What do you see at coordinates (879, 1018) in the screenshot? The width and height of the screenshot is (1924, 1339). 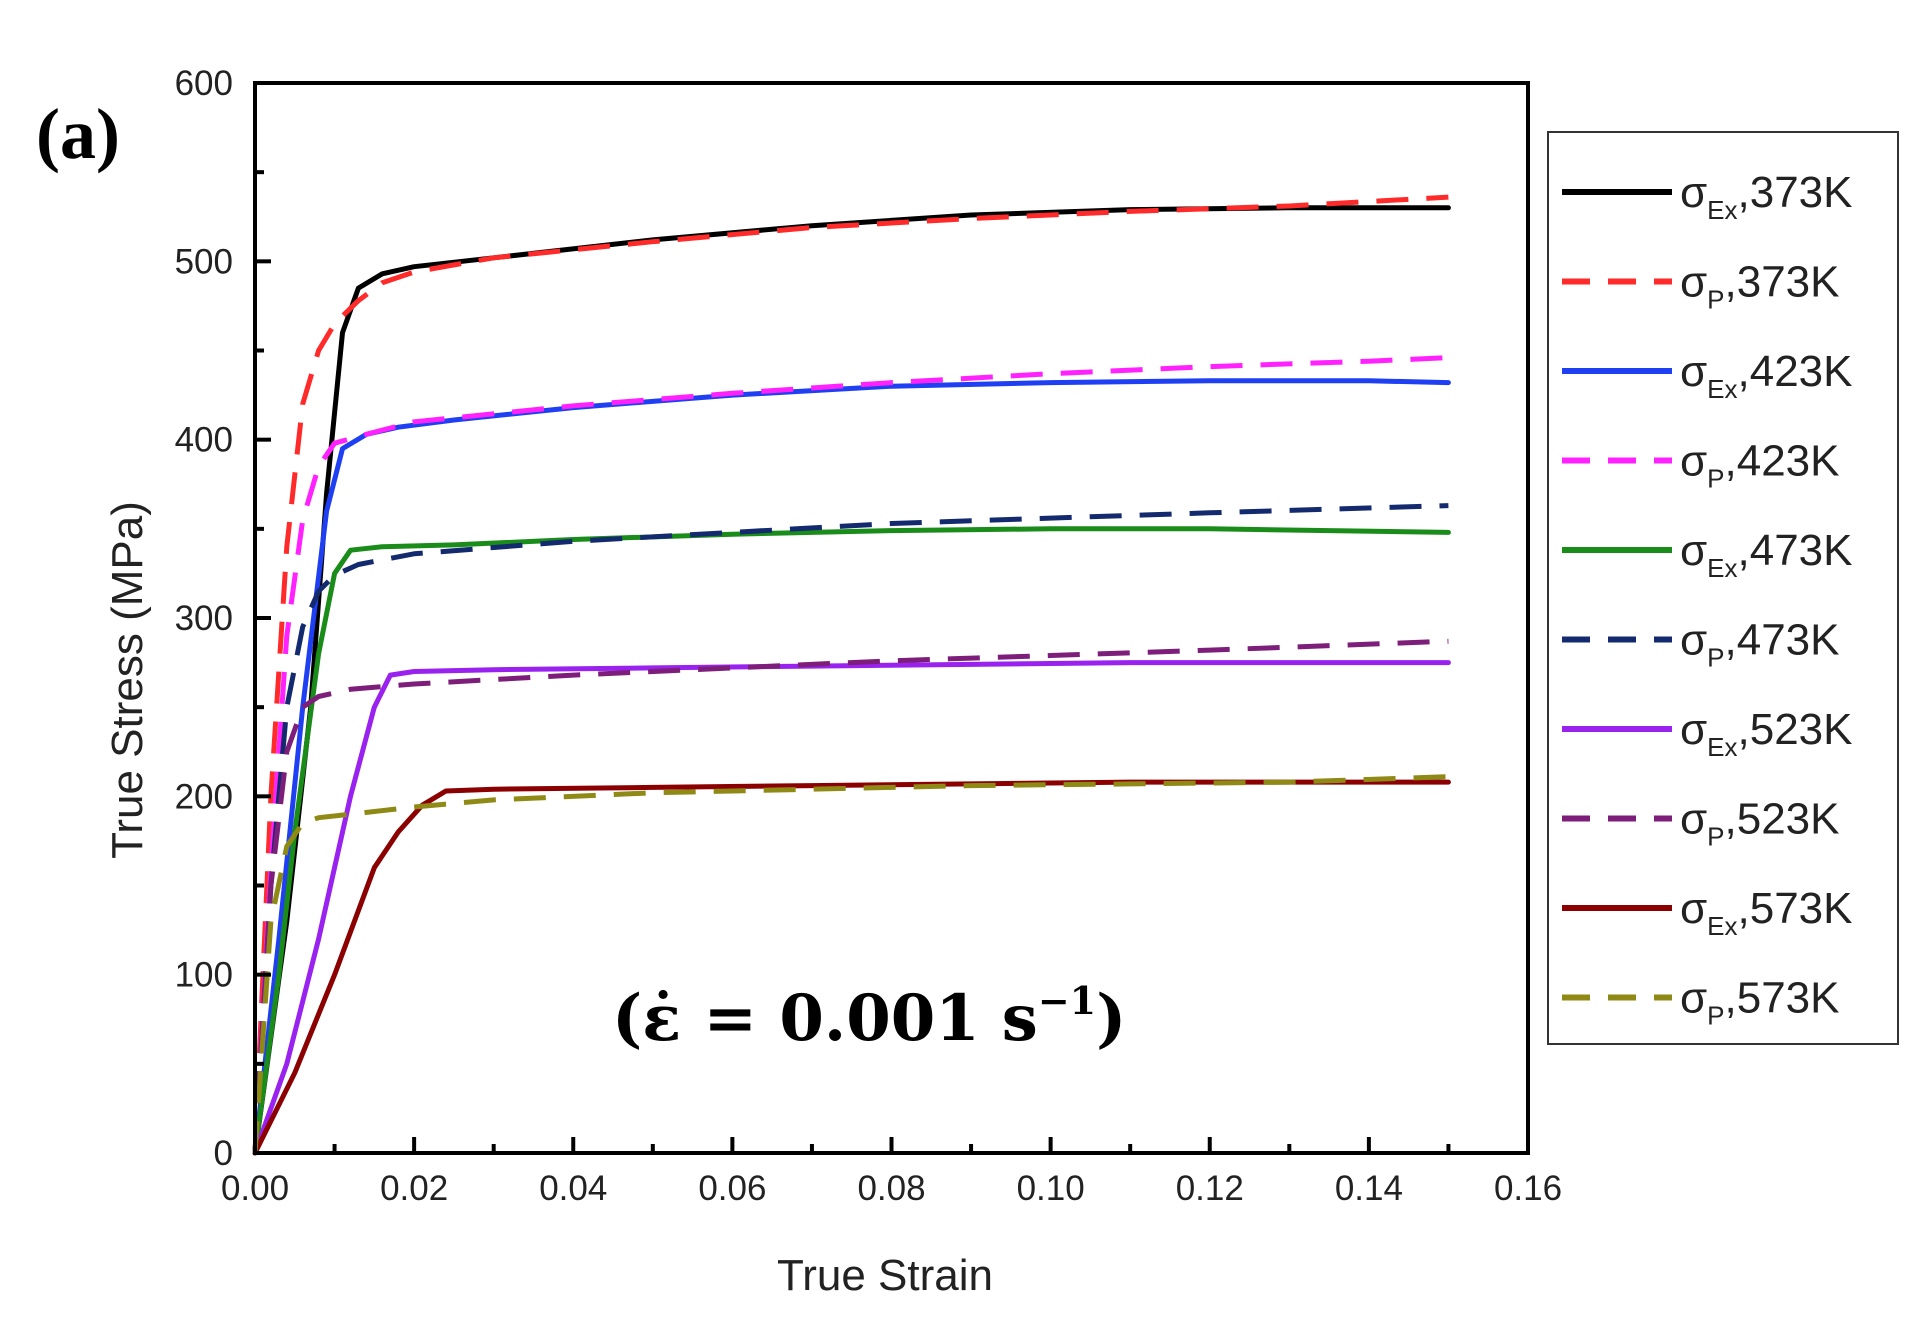 I see `annotation-value: 0.001` at bounding box center [879, 1018].